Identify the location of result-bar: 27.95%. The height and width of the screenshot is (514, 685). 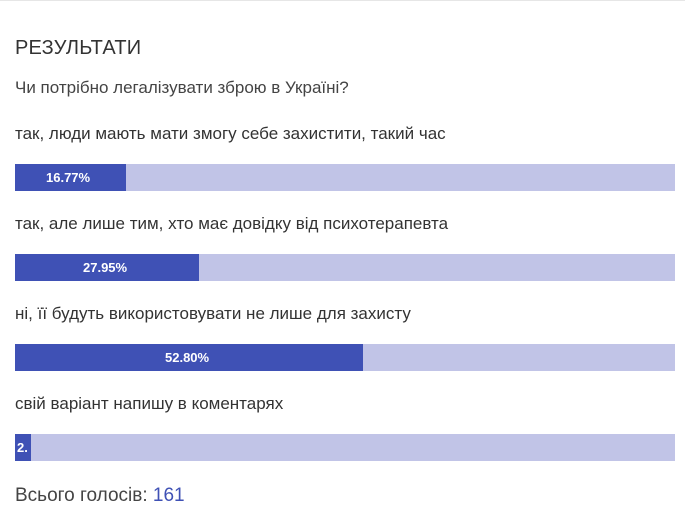
(345, 267).